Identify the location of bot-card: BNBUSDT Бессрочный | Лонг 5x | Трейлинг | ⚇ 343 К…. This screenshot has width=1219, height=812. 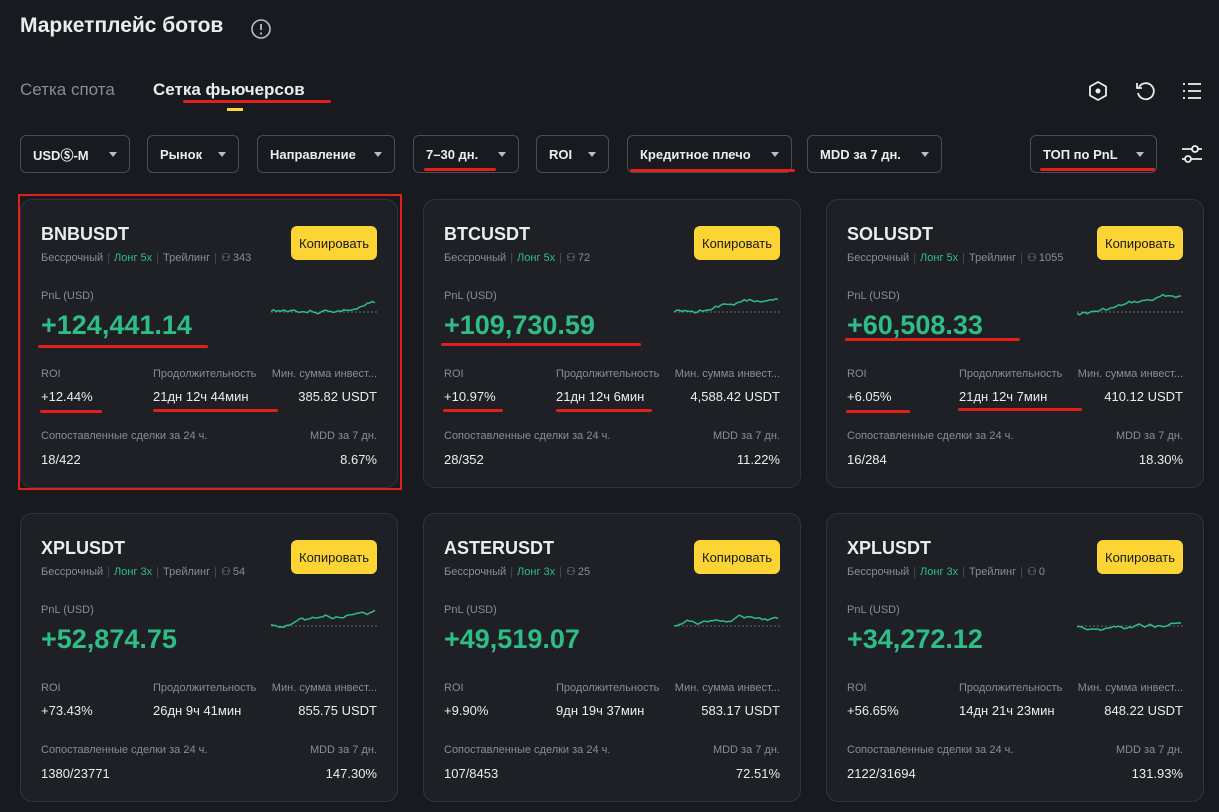
(209, 343).